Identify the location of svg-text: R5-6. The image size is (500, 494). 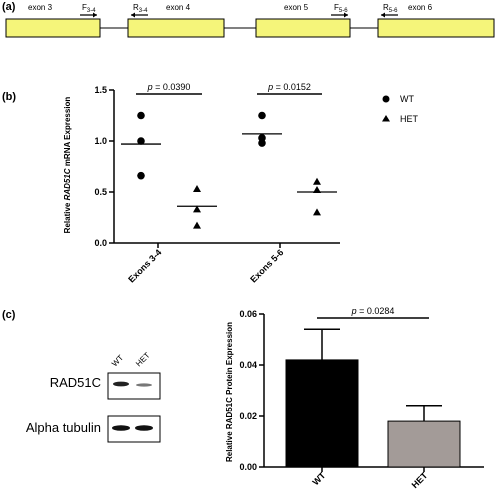
(390, 8).